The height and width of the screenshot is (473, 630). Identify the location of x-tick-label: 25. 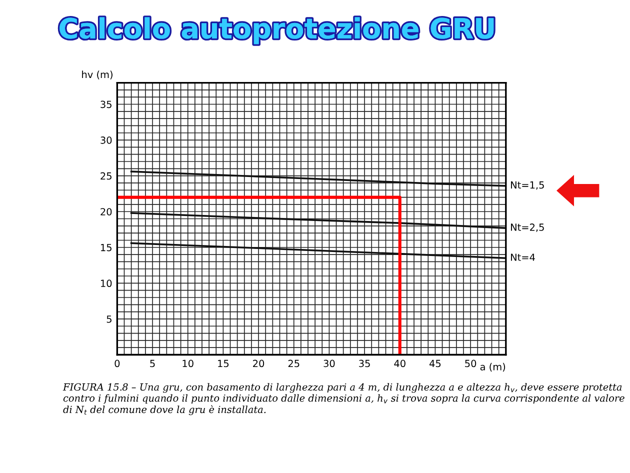
(294, 364).